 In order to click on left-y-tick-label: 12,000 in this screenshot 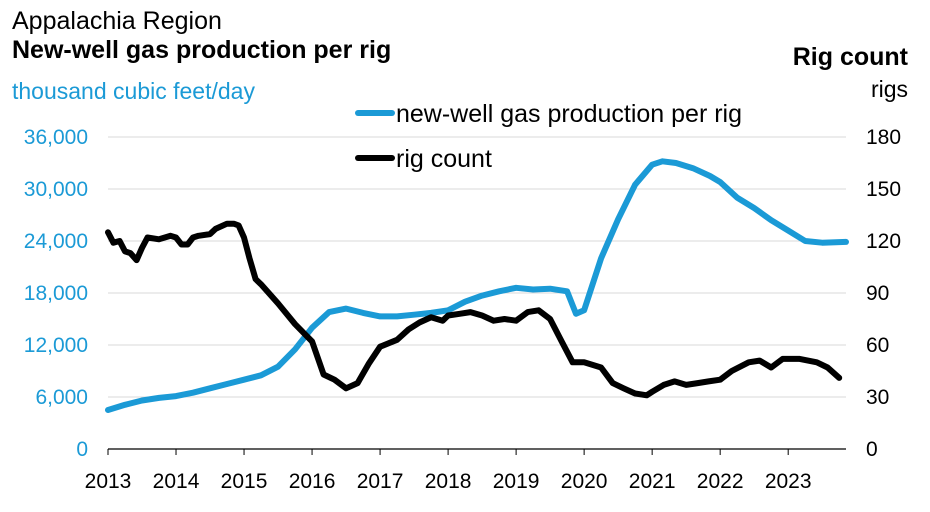, I will do `click(56, 345)`.